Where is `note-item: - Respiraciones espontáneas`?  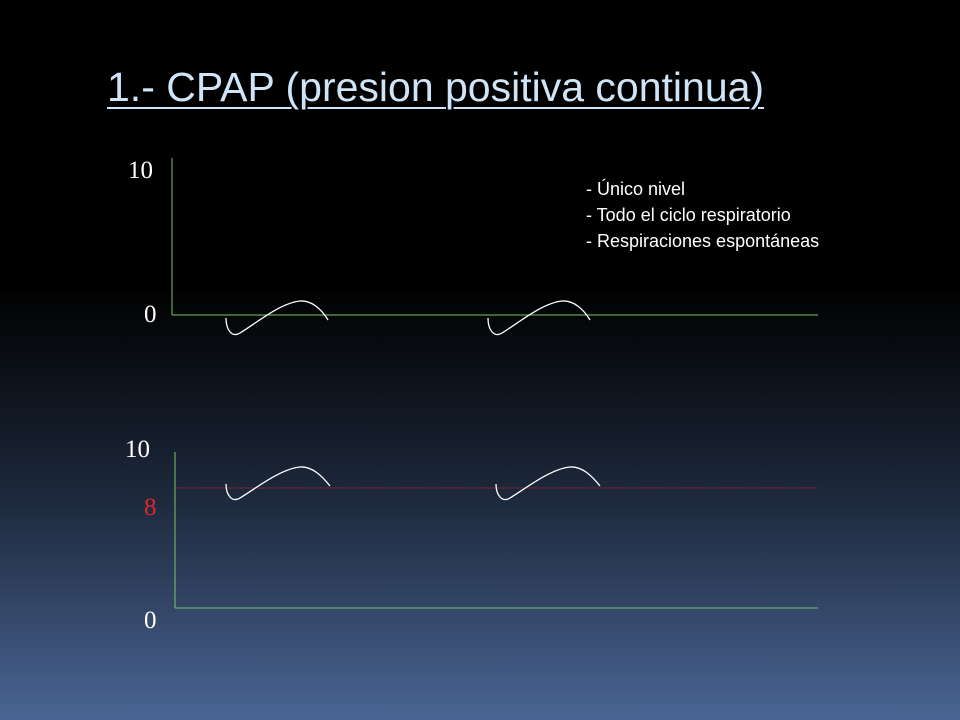 note-item: - Respiraciones espontáneas is located at coordinates (703, 241).